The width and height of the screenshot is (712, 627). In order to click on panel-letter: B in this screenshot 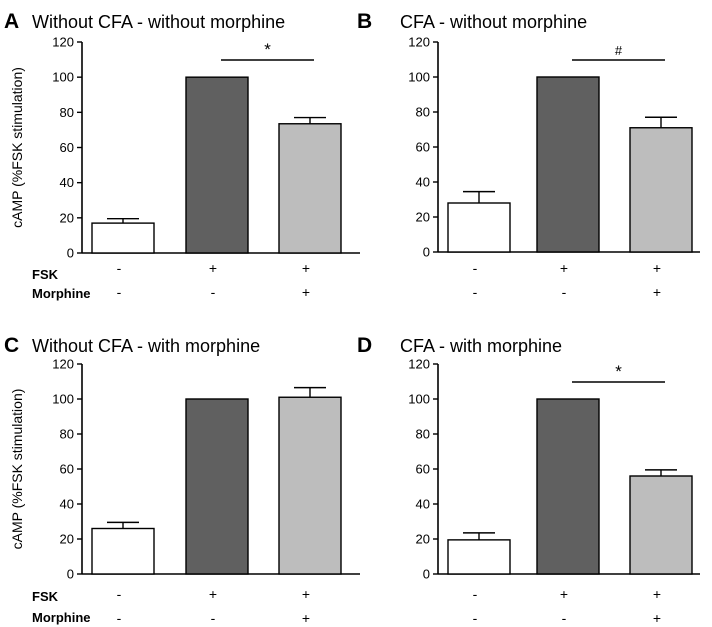, I will do `click(364, 21)`.